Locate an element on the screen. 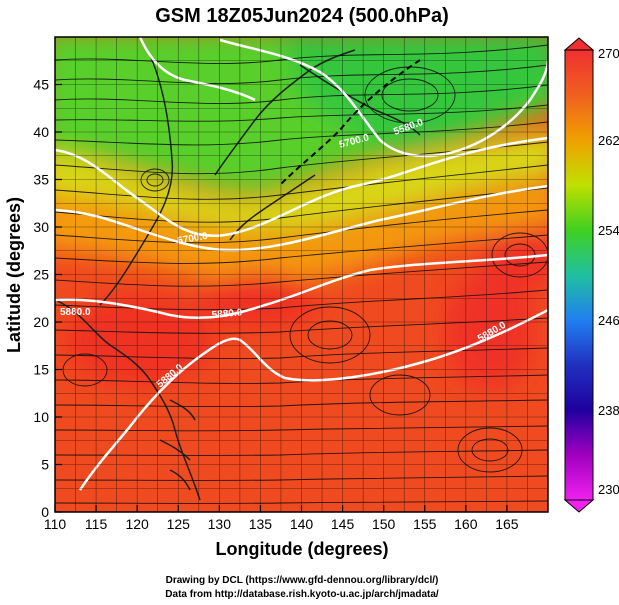 The width and height of the screenshot is (619, 605). y-tick-label: 30 is located at coordinates (41, 227).